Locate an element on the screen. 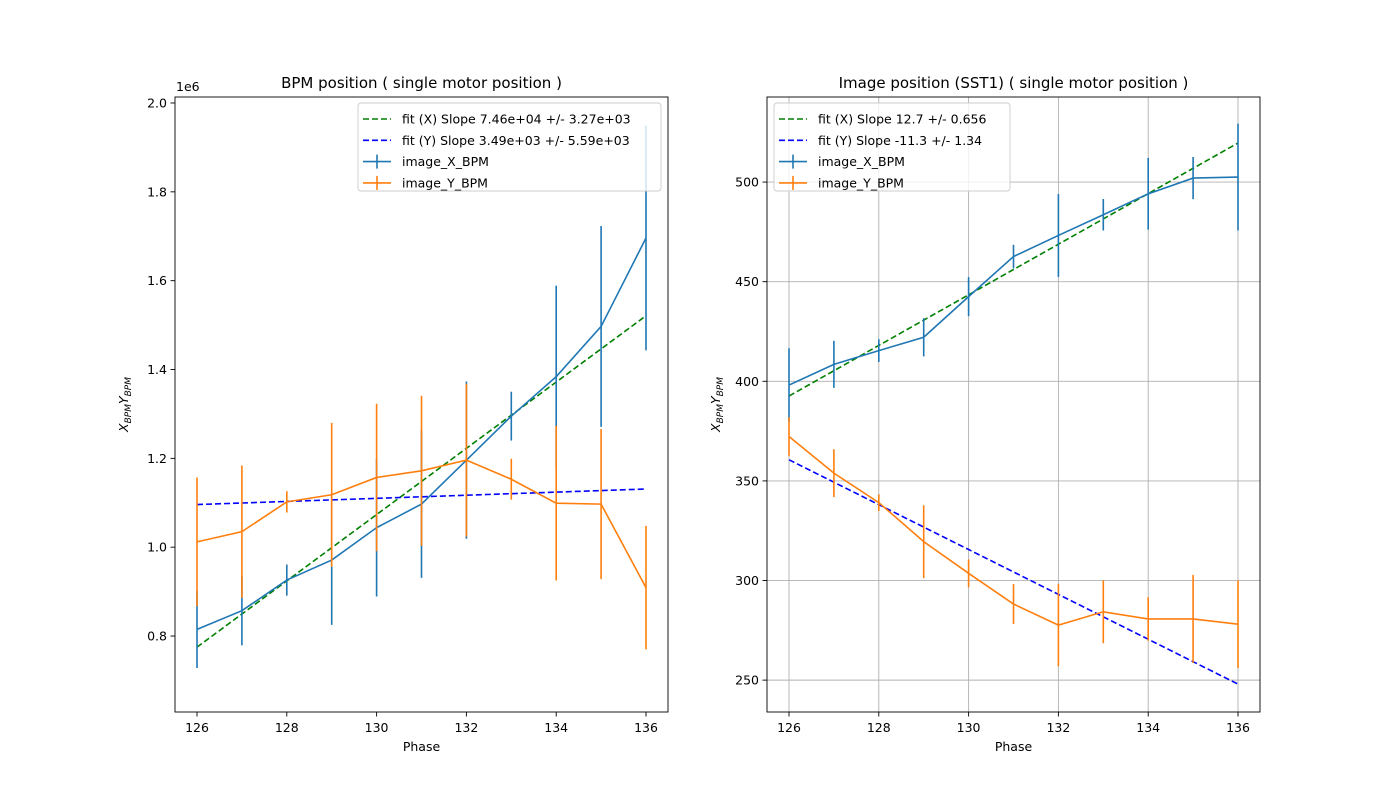 The height and width of the screenshot is (804, 1400). y-tick-label: 1.6 is located at coordinates (157, 280).